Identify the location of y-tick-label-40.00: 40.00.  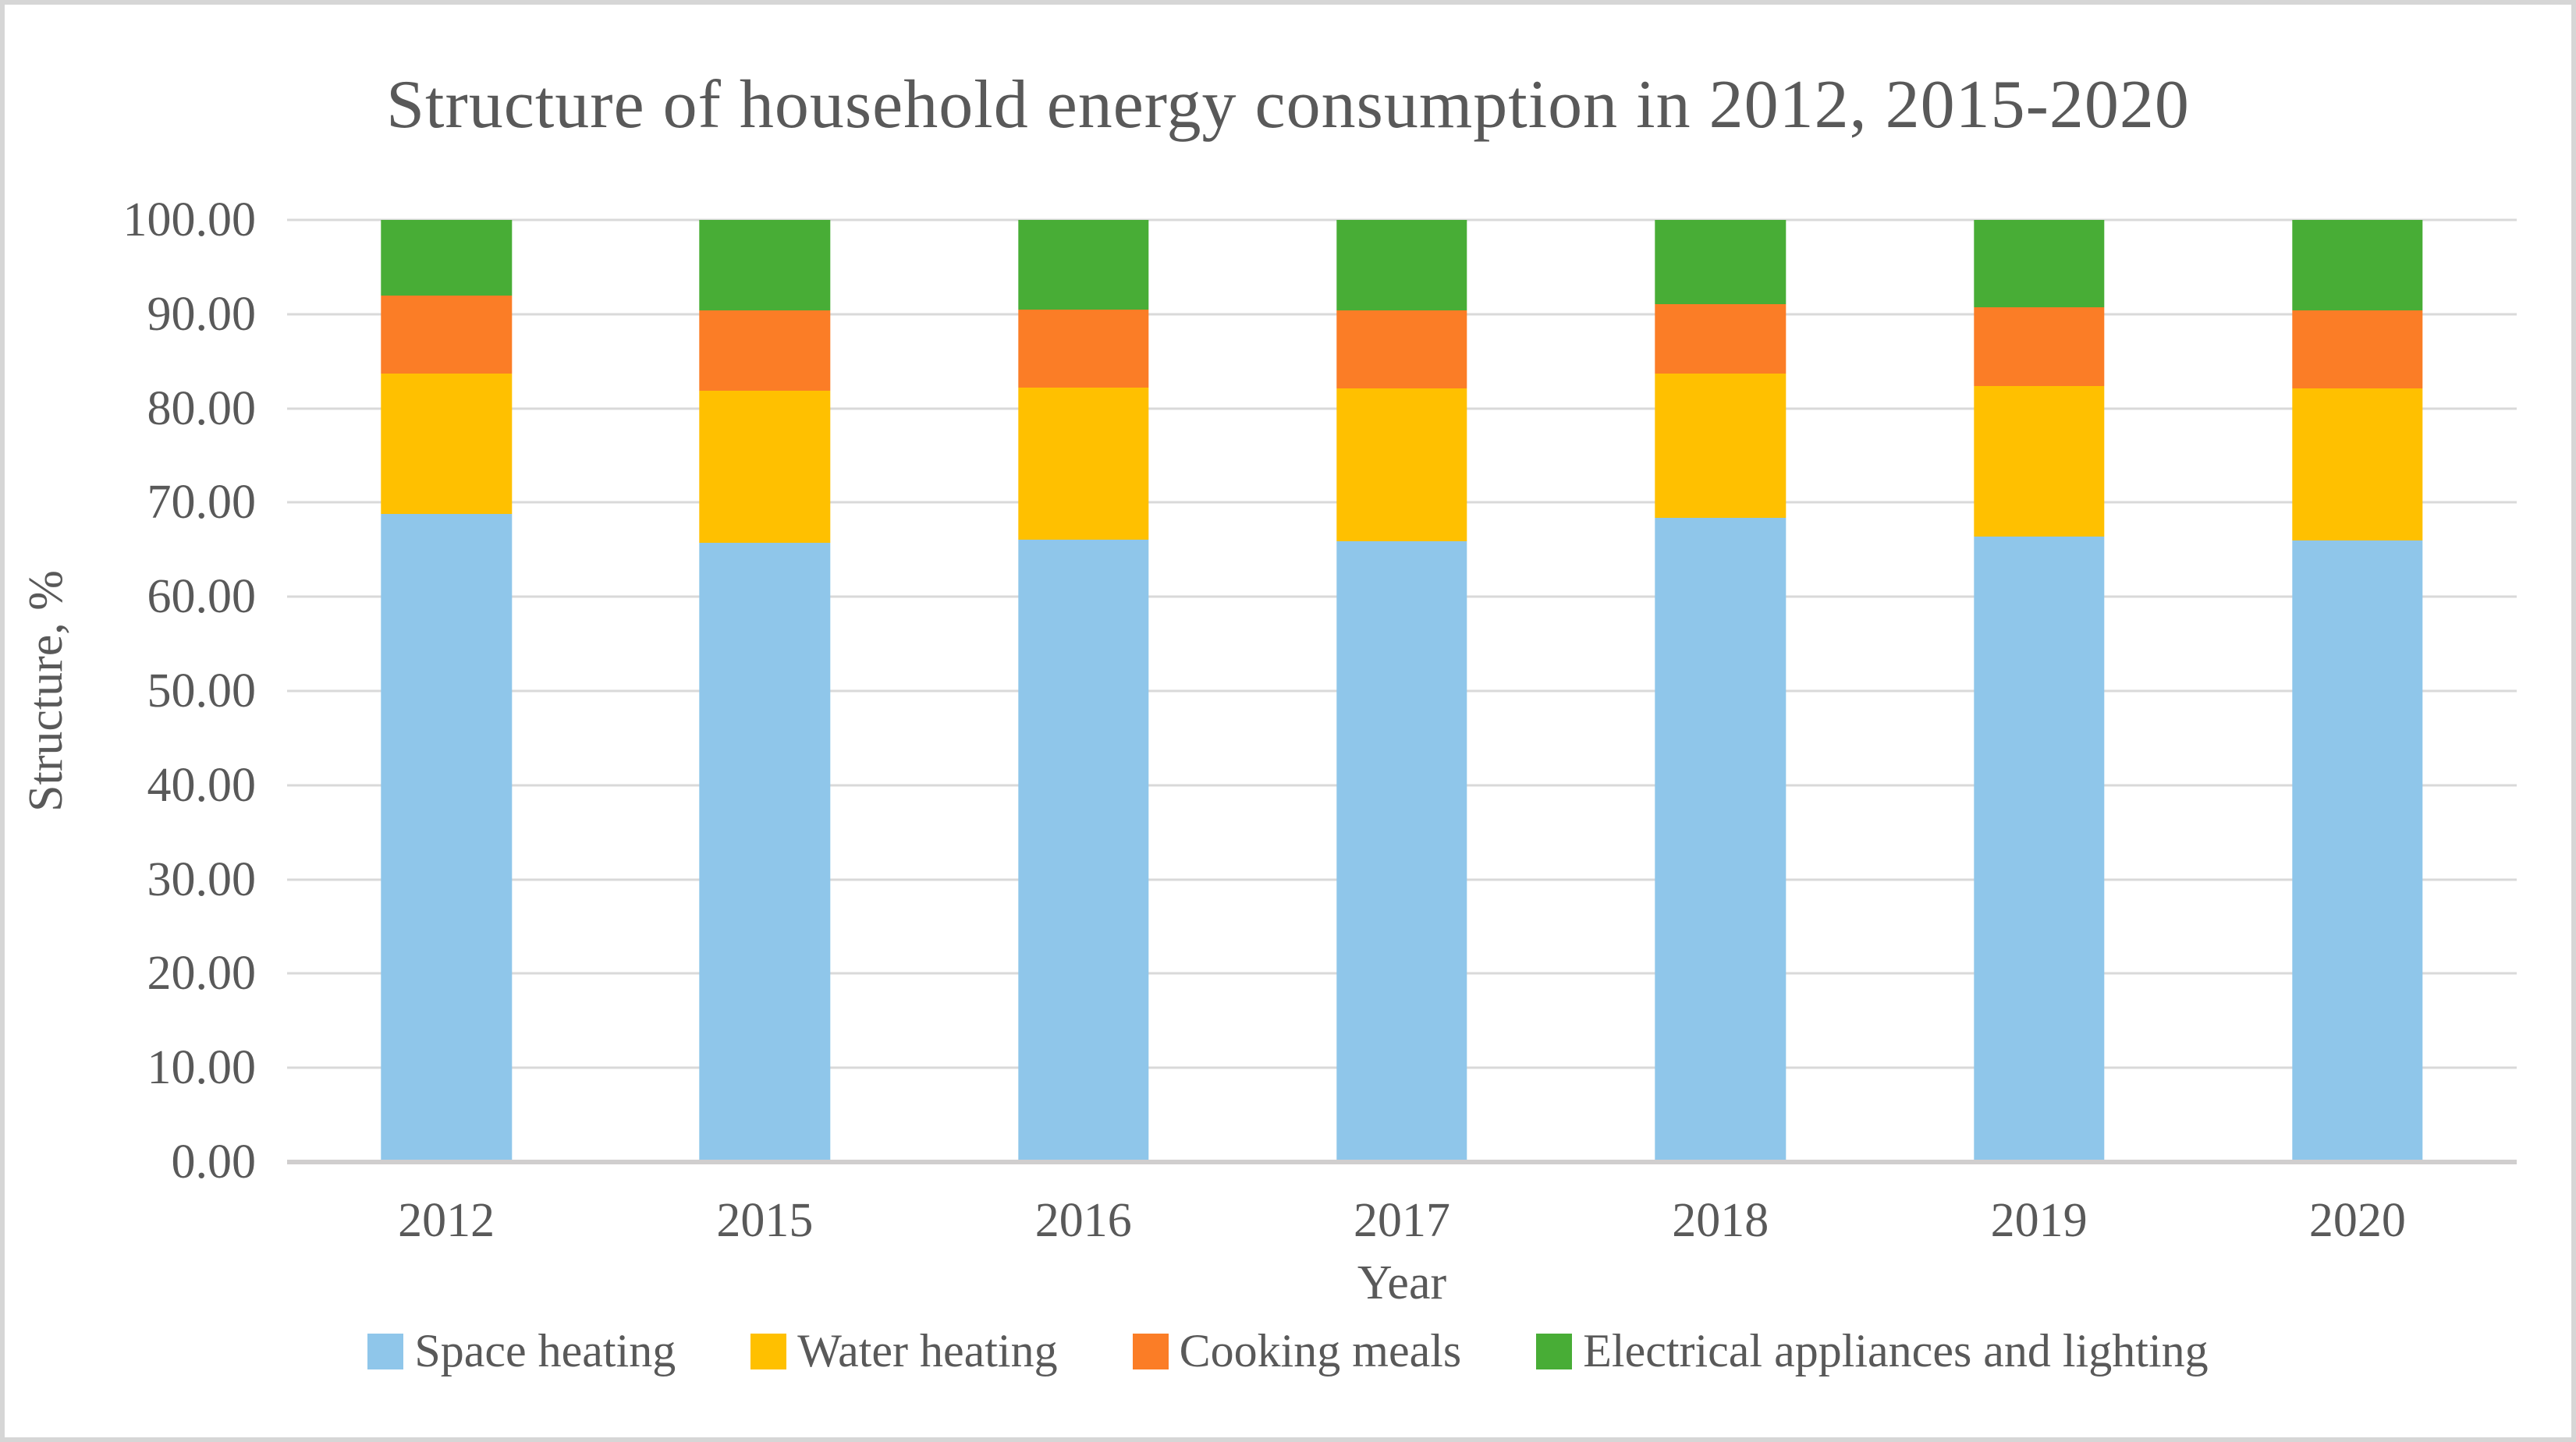
(202, 785).